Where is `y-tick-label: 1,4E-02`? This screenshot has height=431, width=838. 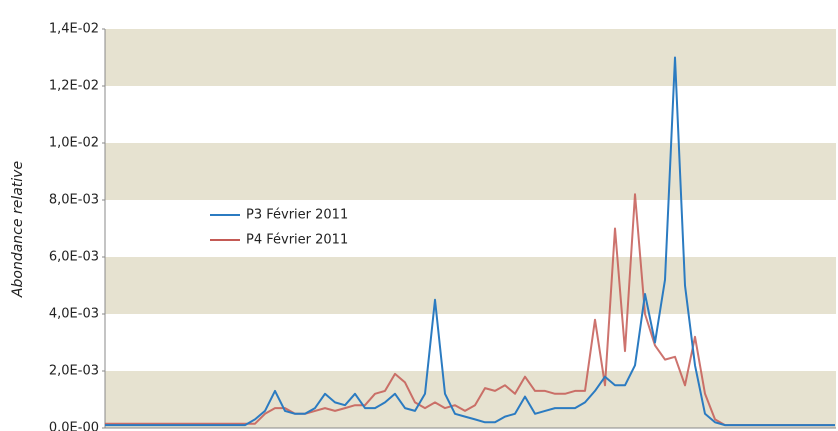
y-tick-label: 1,4E-02 is located at coordinates (74, 29).